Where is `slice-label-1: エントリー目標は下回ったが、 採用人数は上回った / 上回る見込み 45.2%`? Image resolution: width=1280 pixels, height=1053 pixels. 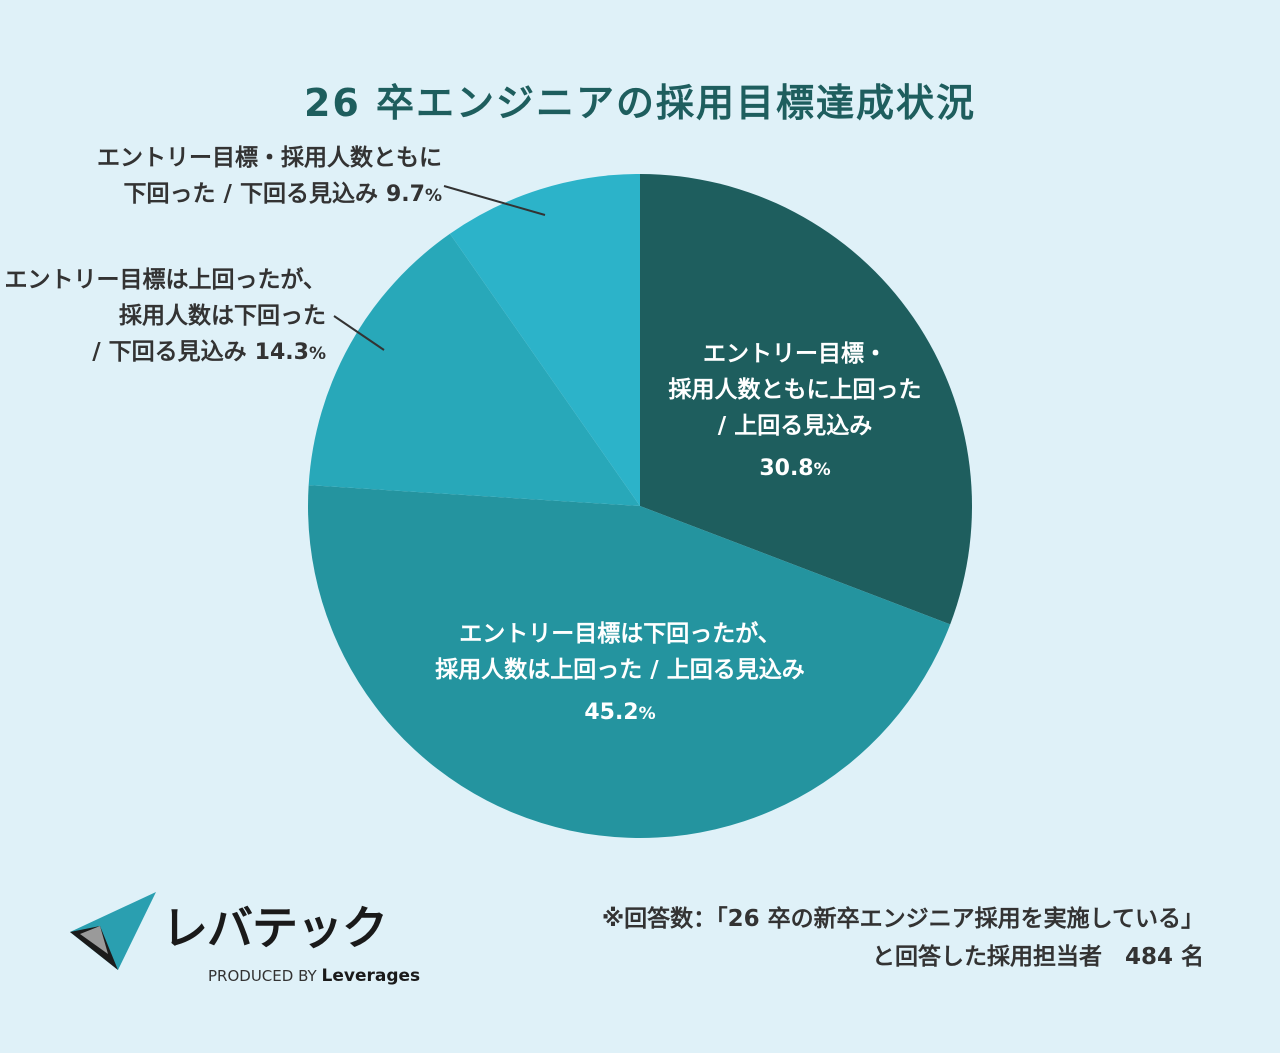
slice-label-1: エントリー目標は下回ったが、 採用人数は上回った / 上回る見込み 45.2% is located at coordinates (620, 674).